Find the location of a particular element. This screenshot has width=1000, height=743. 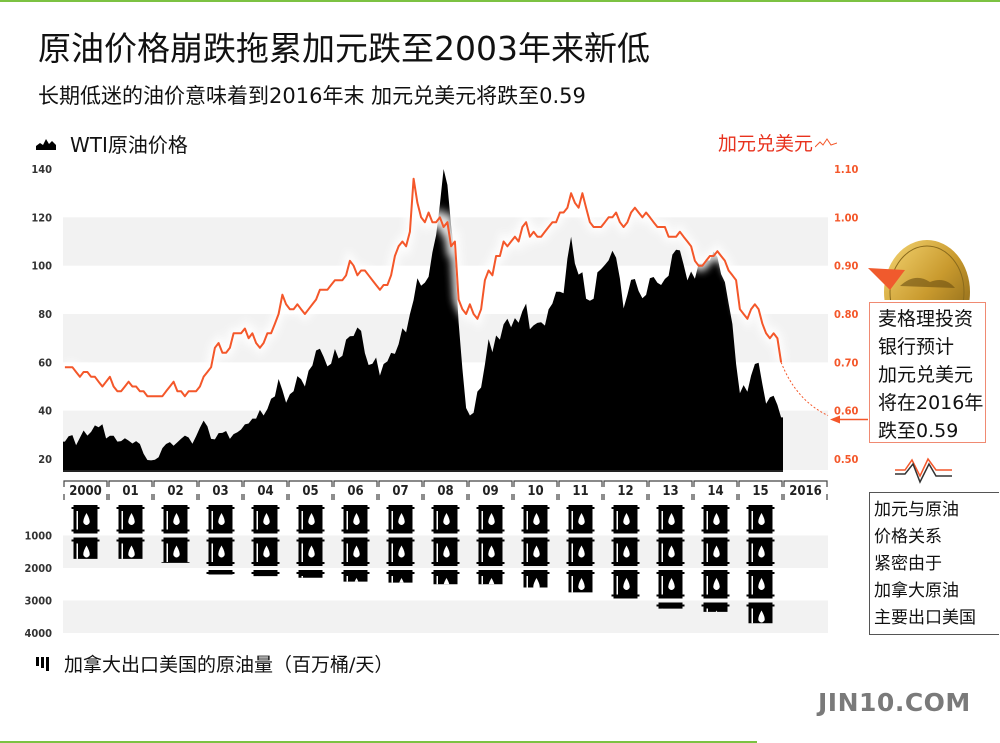

exports-legend-label: 加拿大出口美国的原油量（百万桶/天） is located at coordinates (229, 665).